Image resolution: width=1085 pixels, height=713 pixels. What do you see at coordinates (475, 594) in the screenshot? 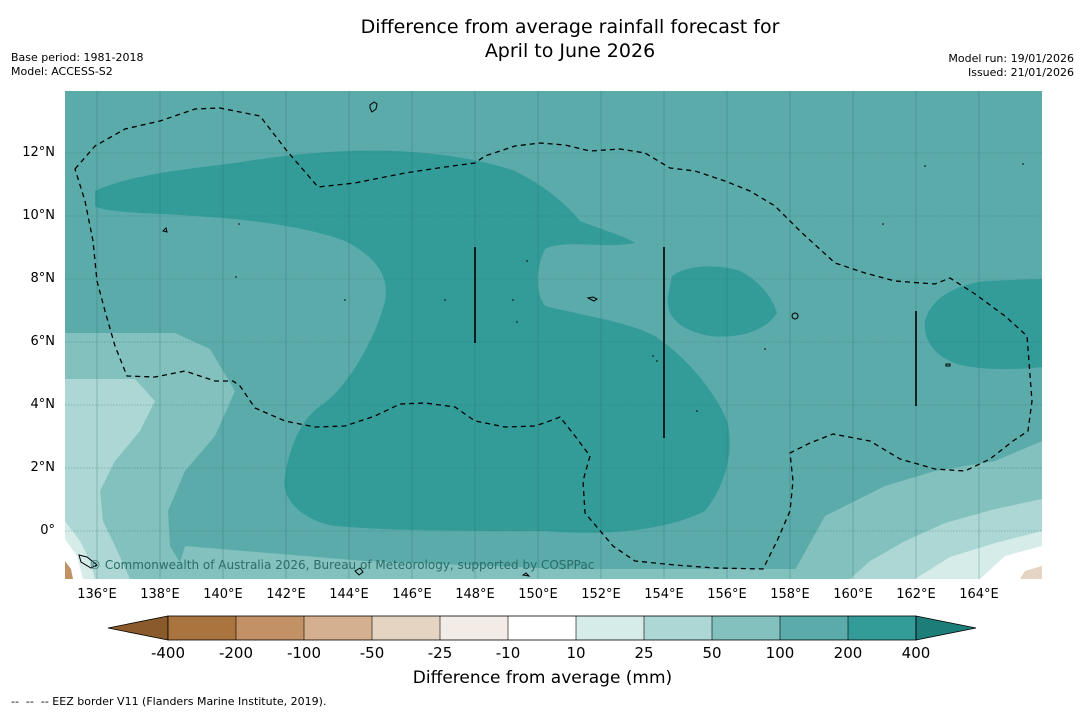
I see `lon-label-148e: 148°E` at bounding box center [475, 594].